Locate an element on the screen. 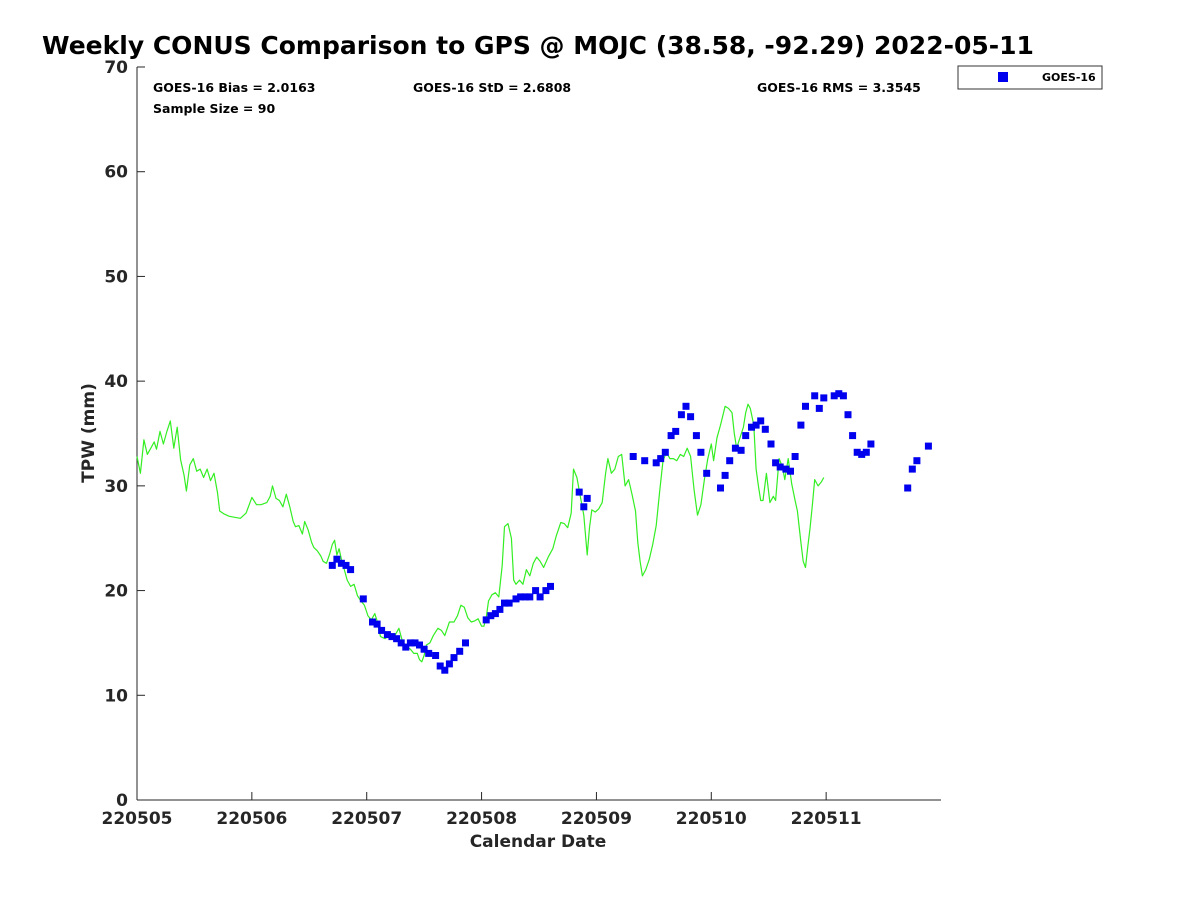  rms-stat: GOES-16 RMS = 3.3545 is located at coordinates (839, 87).